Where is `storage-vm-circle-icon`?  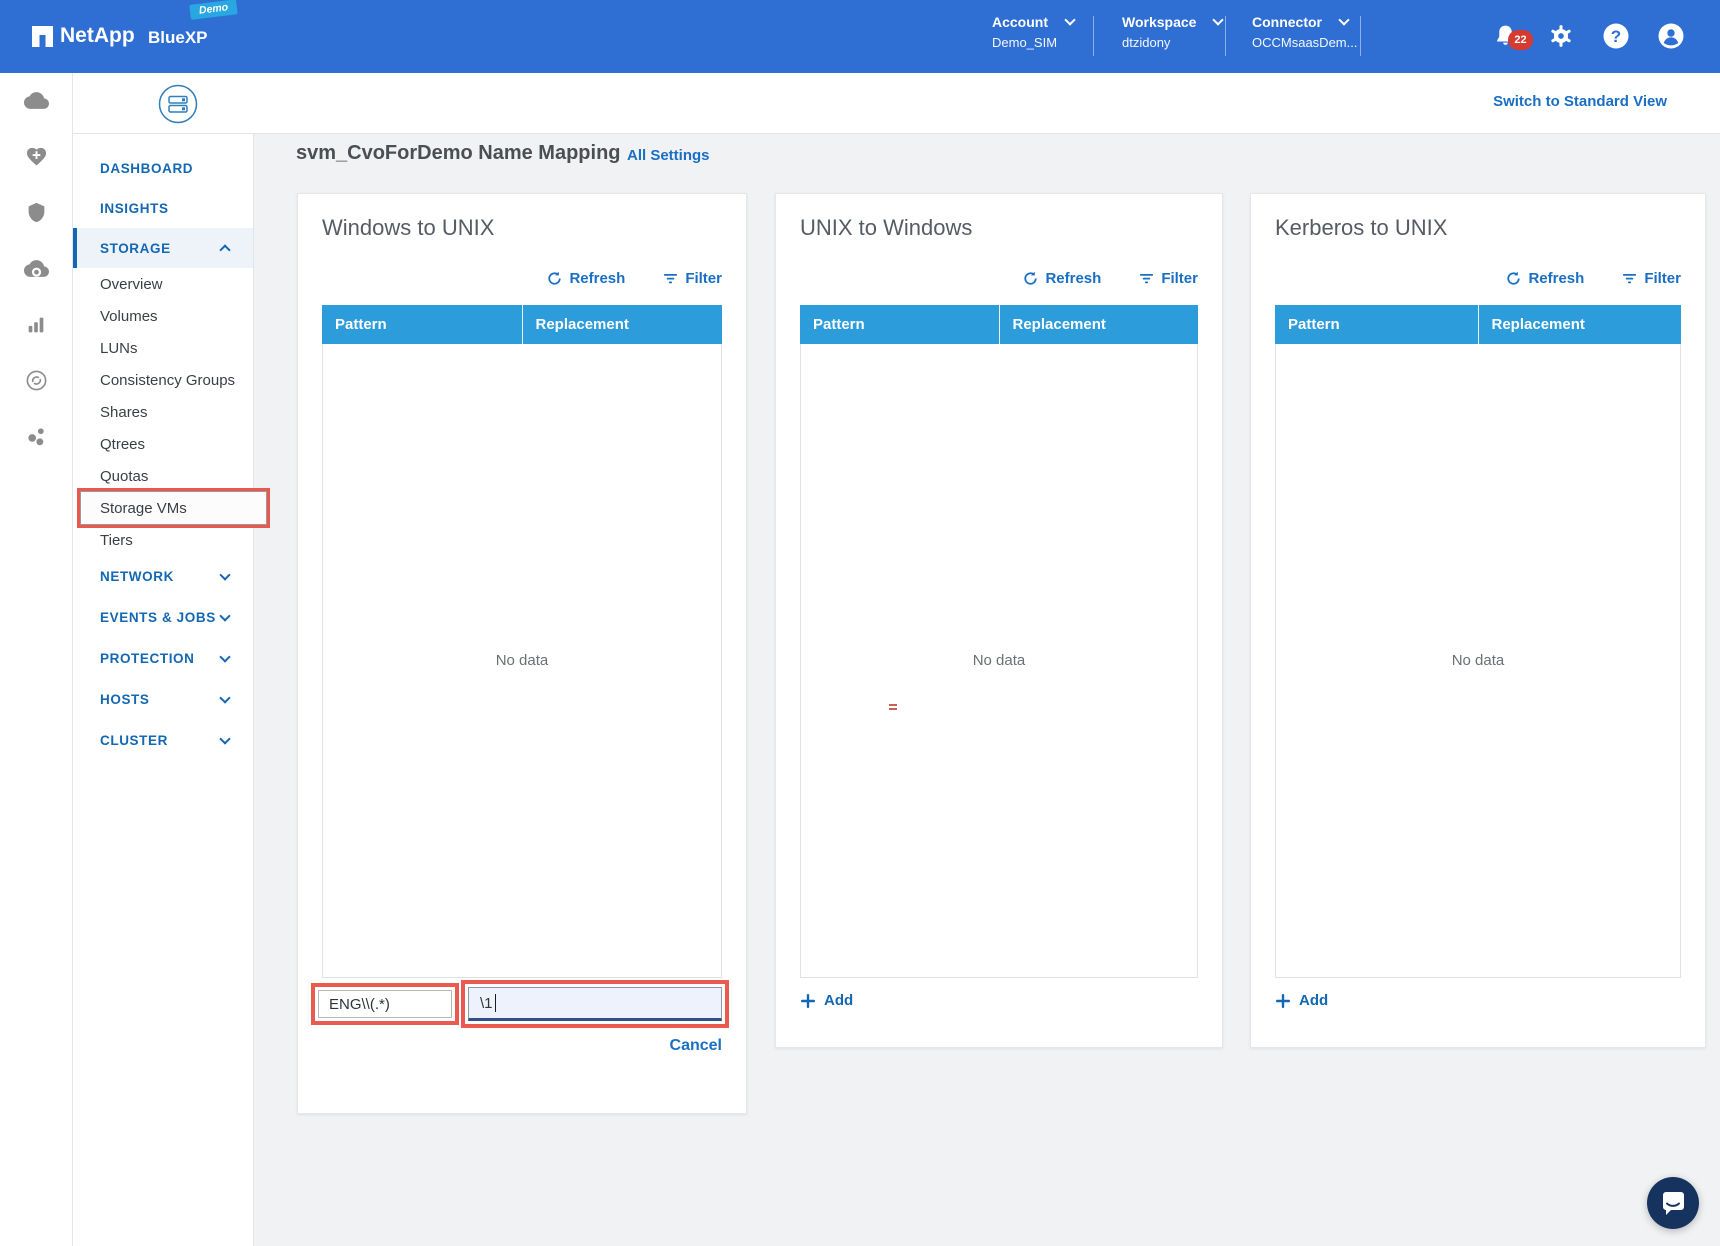
storage-vm-circle-icon is located at coordinates (178, 106).